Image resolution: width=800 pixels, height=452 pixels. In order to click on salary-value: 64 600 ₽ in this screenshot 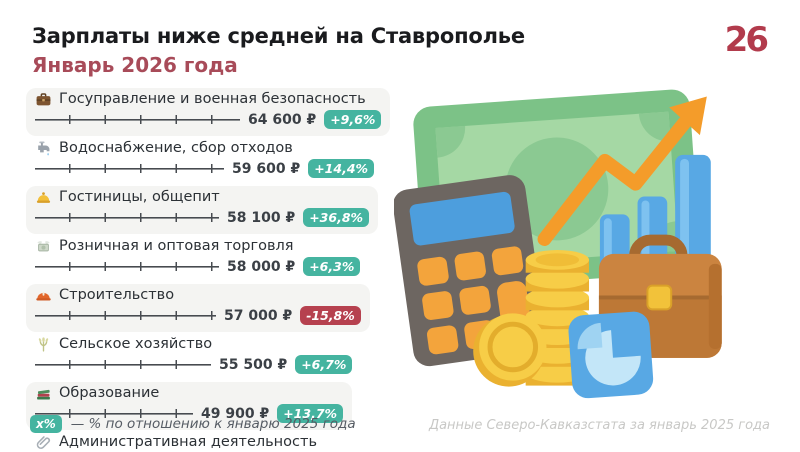, I will do `click(282, 119)`.